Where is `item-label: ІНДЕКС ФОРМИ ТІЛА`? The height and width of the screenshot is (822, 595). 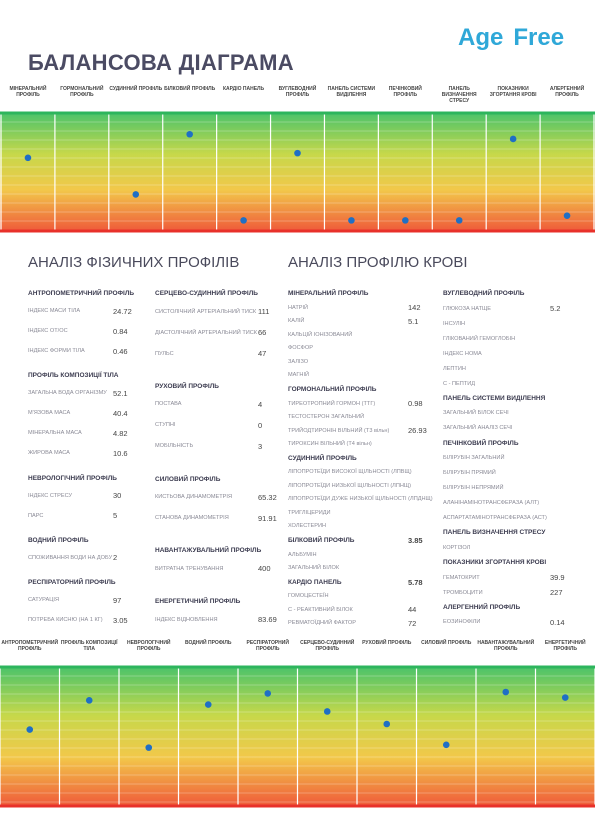 item-label: ІНДЕКС ФОРМИ ТІЛА is located at coordinates (56, 351).